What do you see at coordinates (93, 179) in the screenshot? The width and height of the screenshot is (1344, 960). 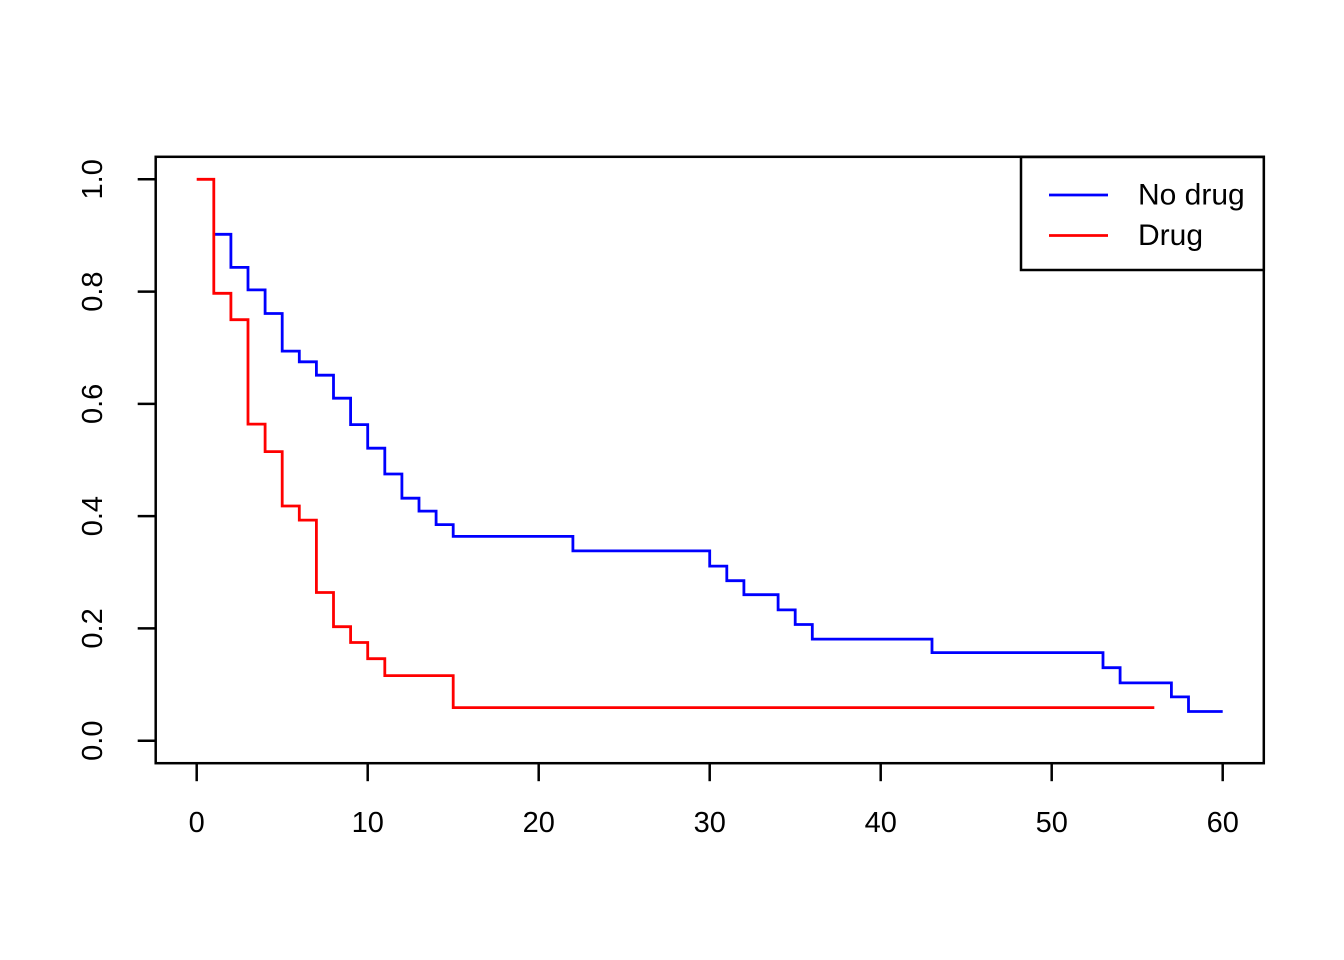 I see `y-tick-label: 1.0` at bounding box center [93, 179].